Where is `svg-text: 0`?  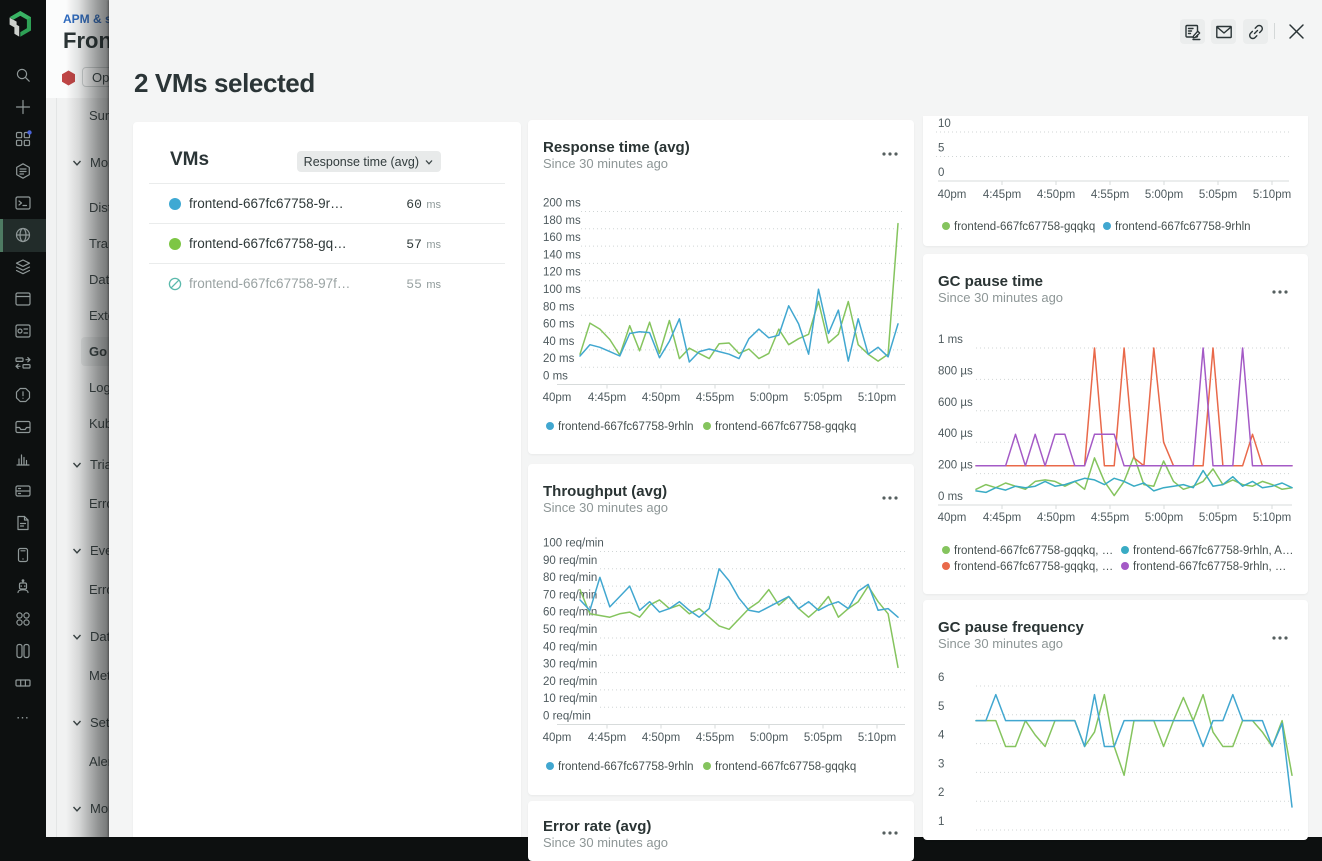
svg-text: 0 is located at coordinates (941, 173).